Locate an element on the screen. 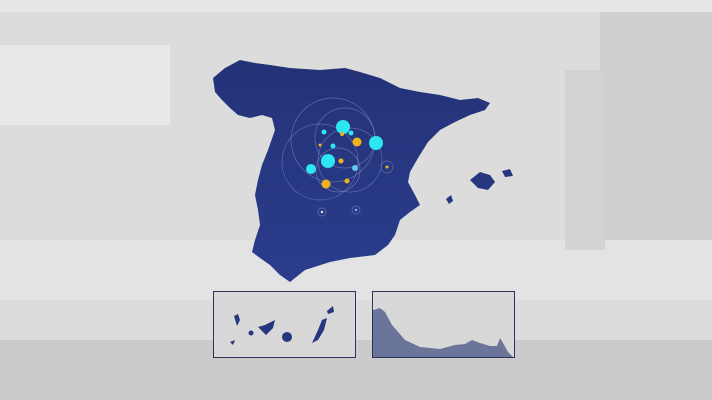 The height and width of the screenshot is (400, 712). mallorca is located at coordinates (482, 181).